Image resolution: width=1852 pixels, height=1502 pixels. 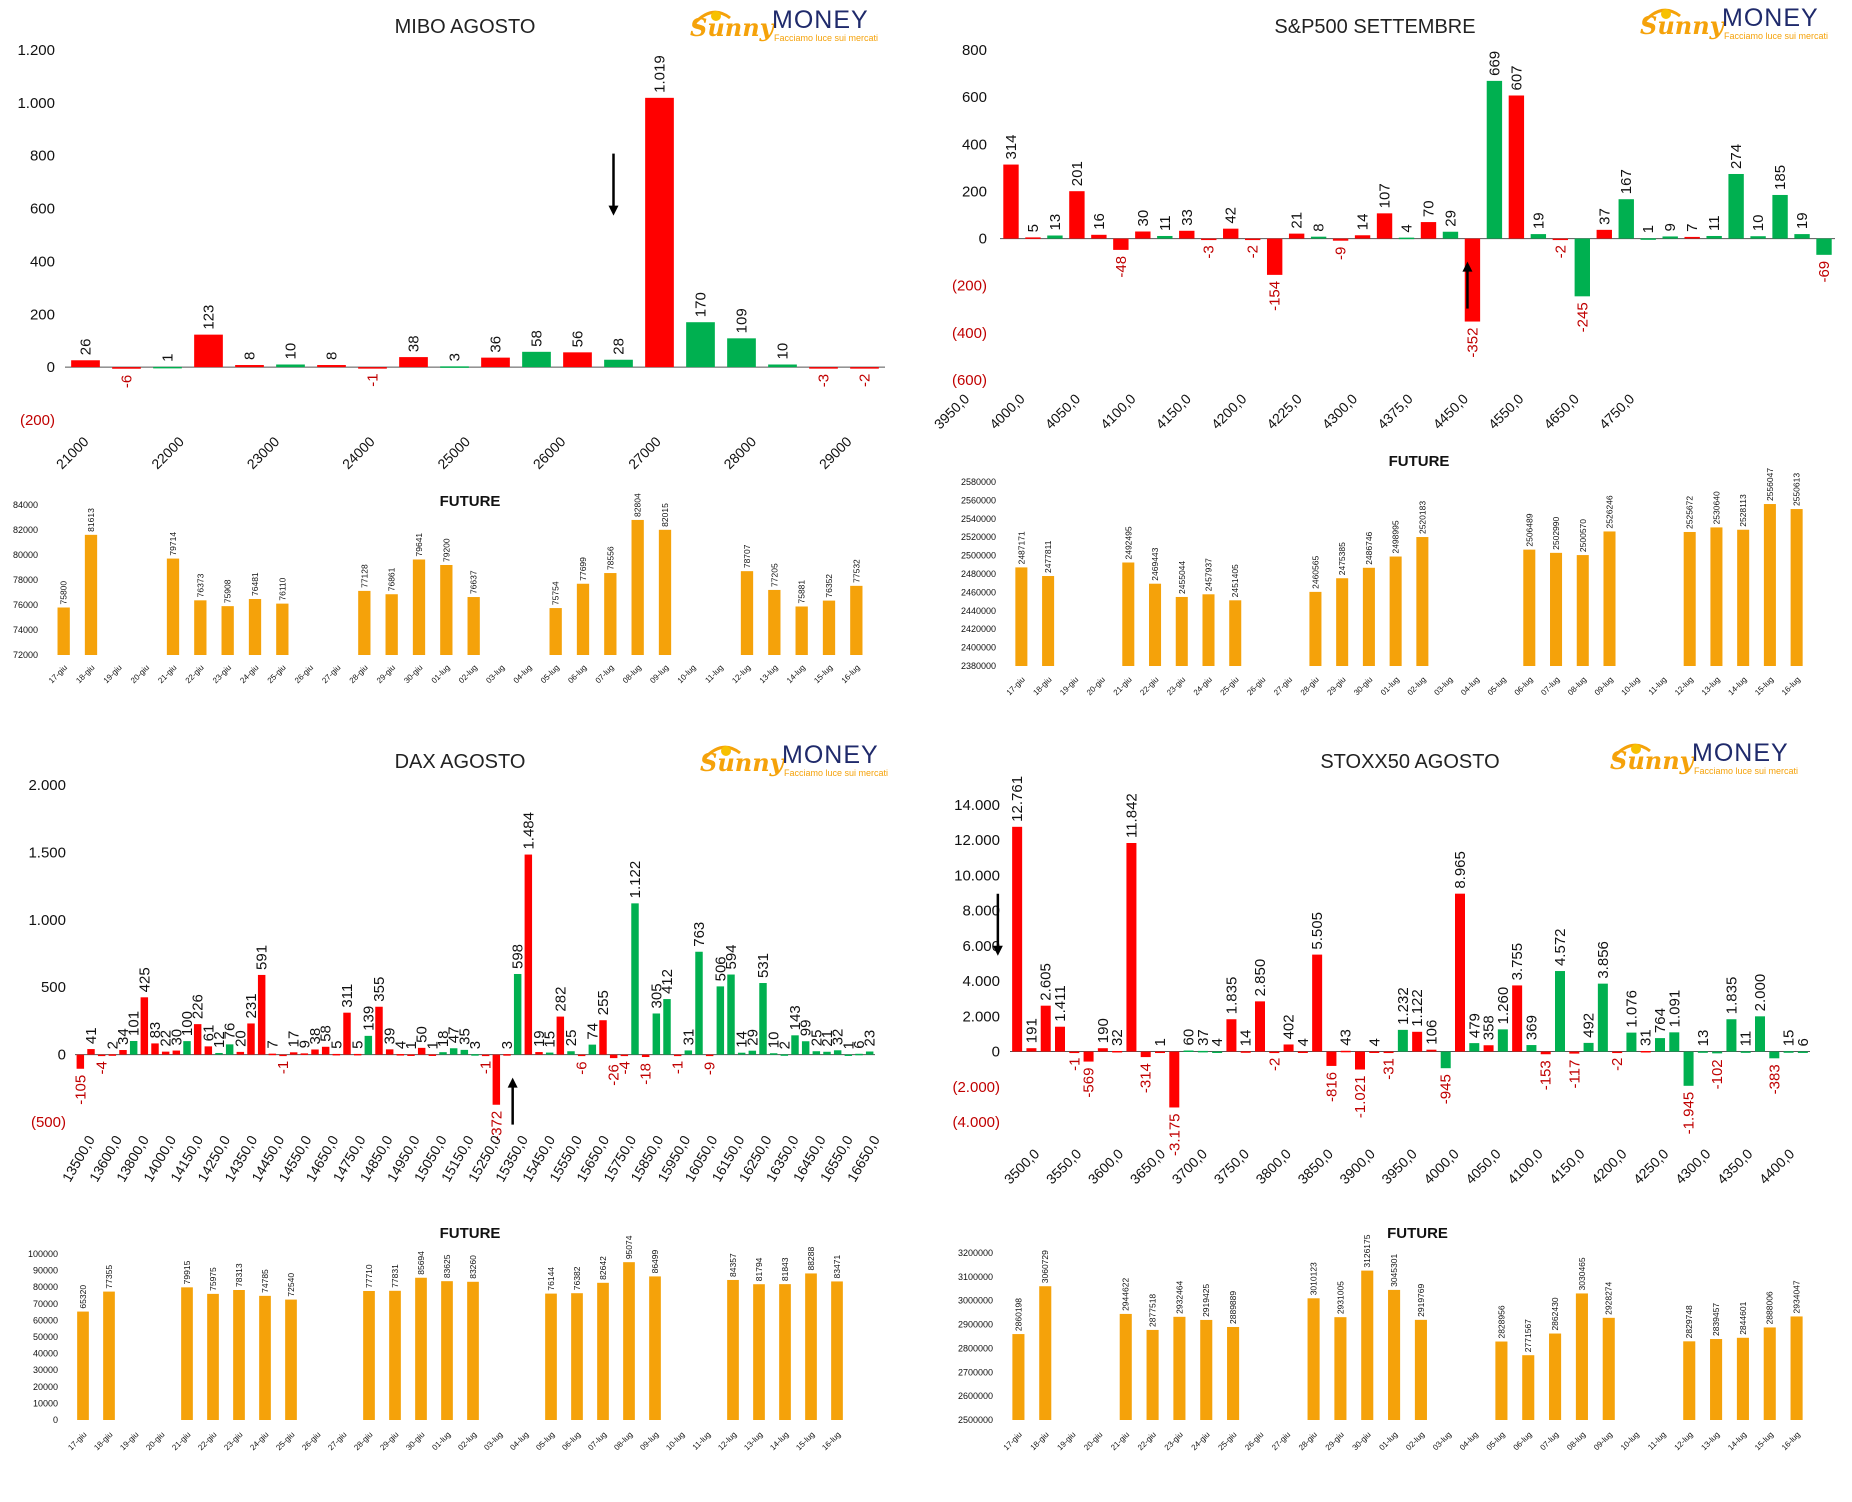 What do you see at coordinates (1589, 1025) in the screenshot?
I see `bar-value-label: 492` at bounding box center [1589, 1025].